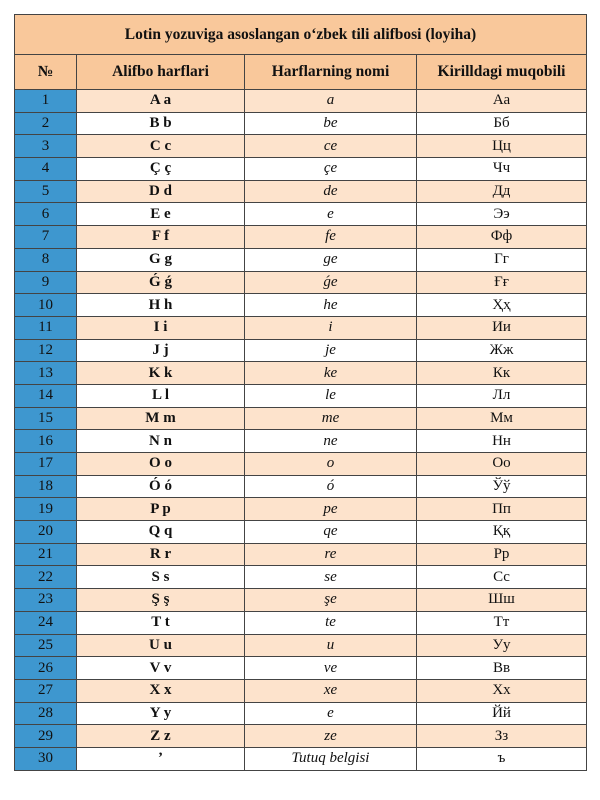 The image size is (600, 800). Describe the element at coordinates (330, 690) in the screenshot. I see `letter-name: xe` at that location.